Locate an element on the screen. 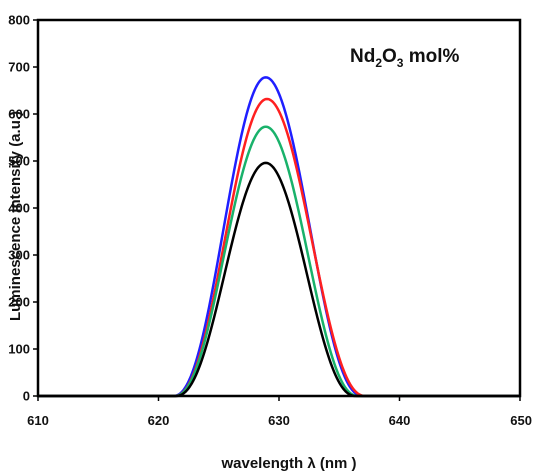 The width and height of the screenshot is (537, 475). annotation-subscript-2: 3 is located at coordinates (400, 63).